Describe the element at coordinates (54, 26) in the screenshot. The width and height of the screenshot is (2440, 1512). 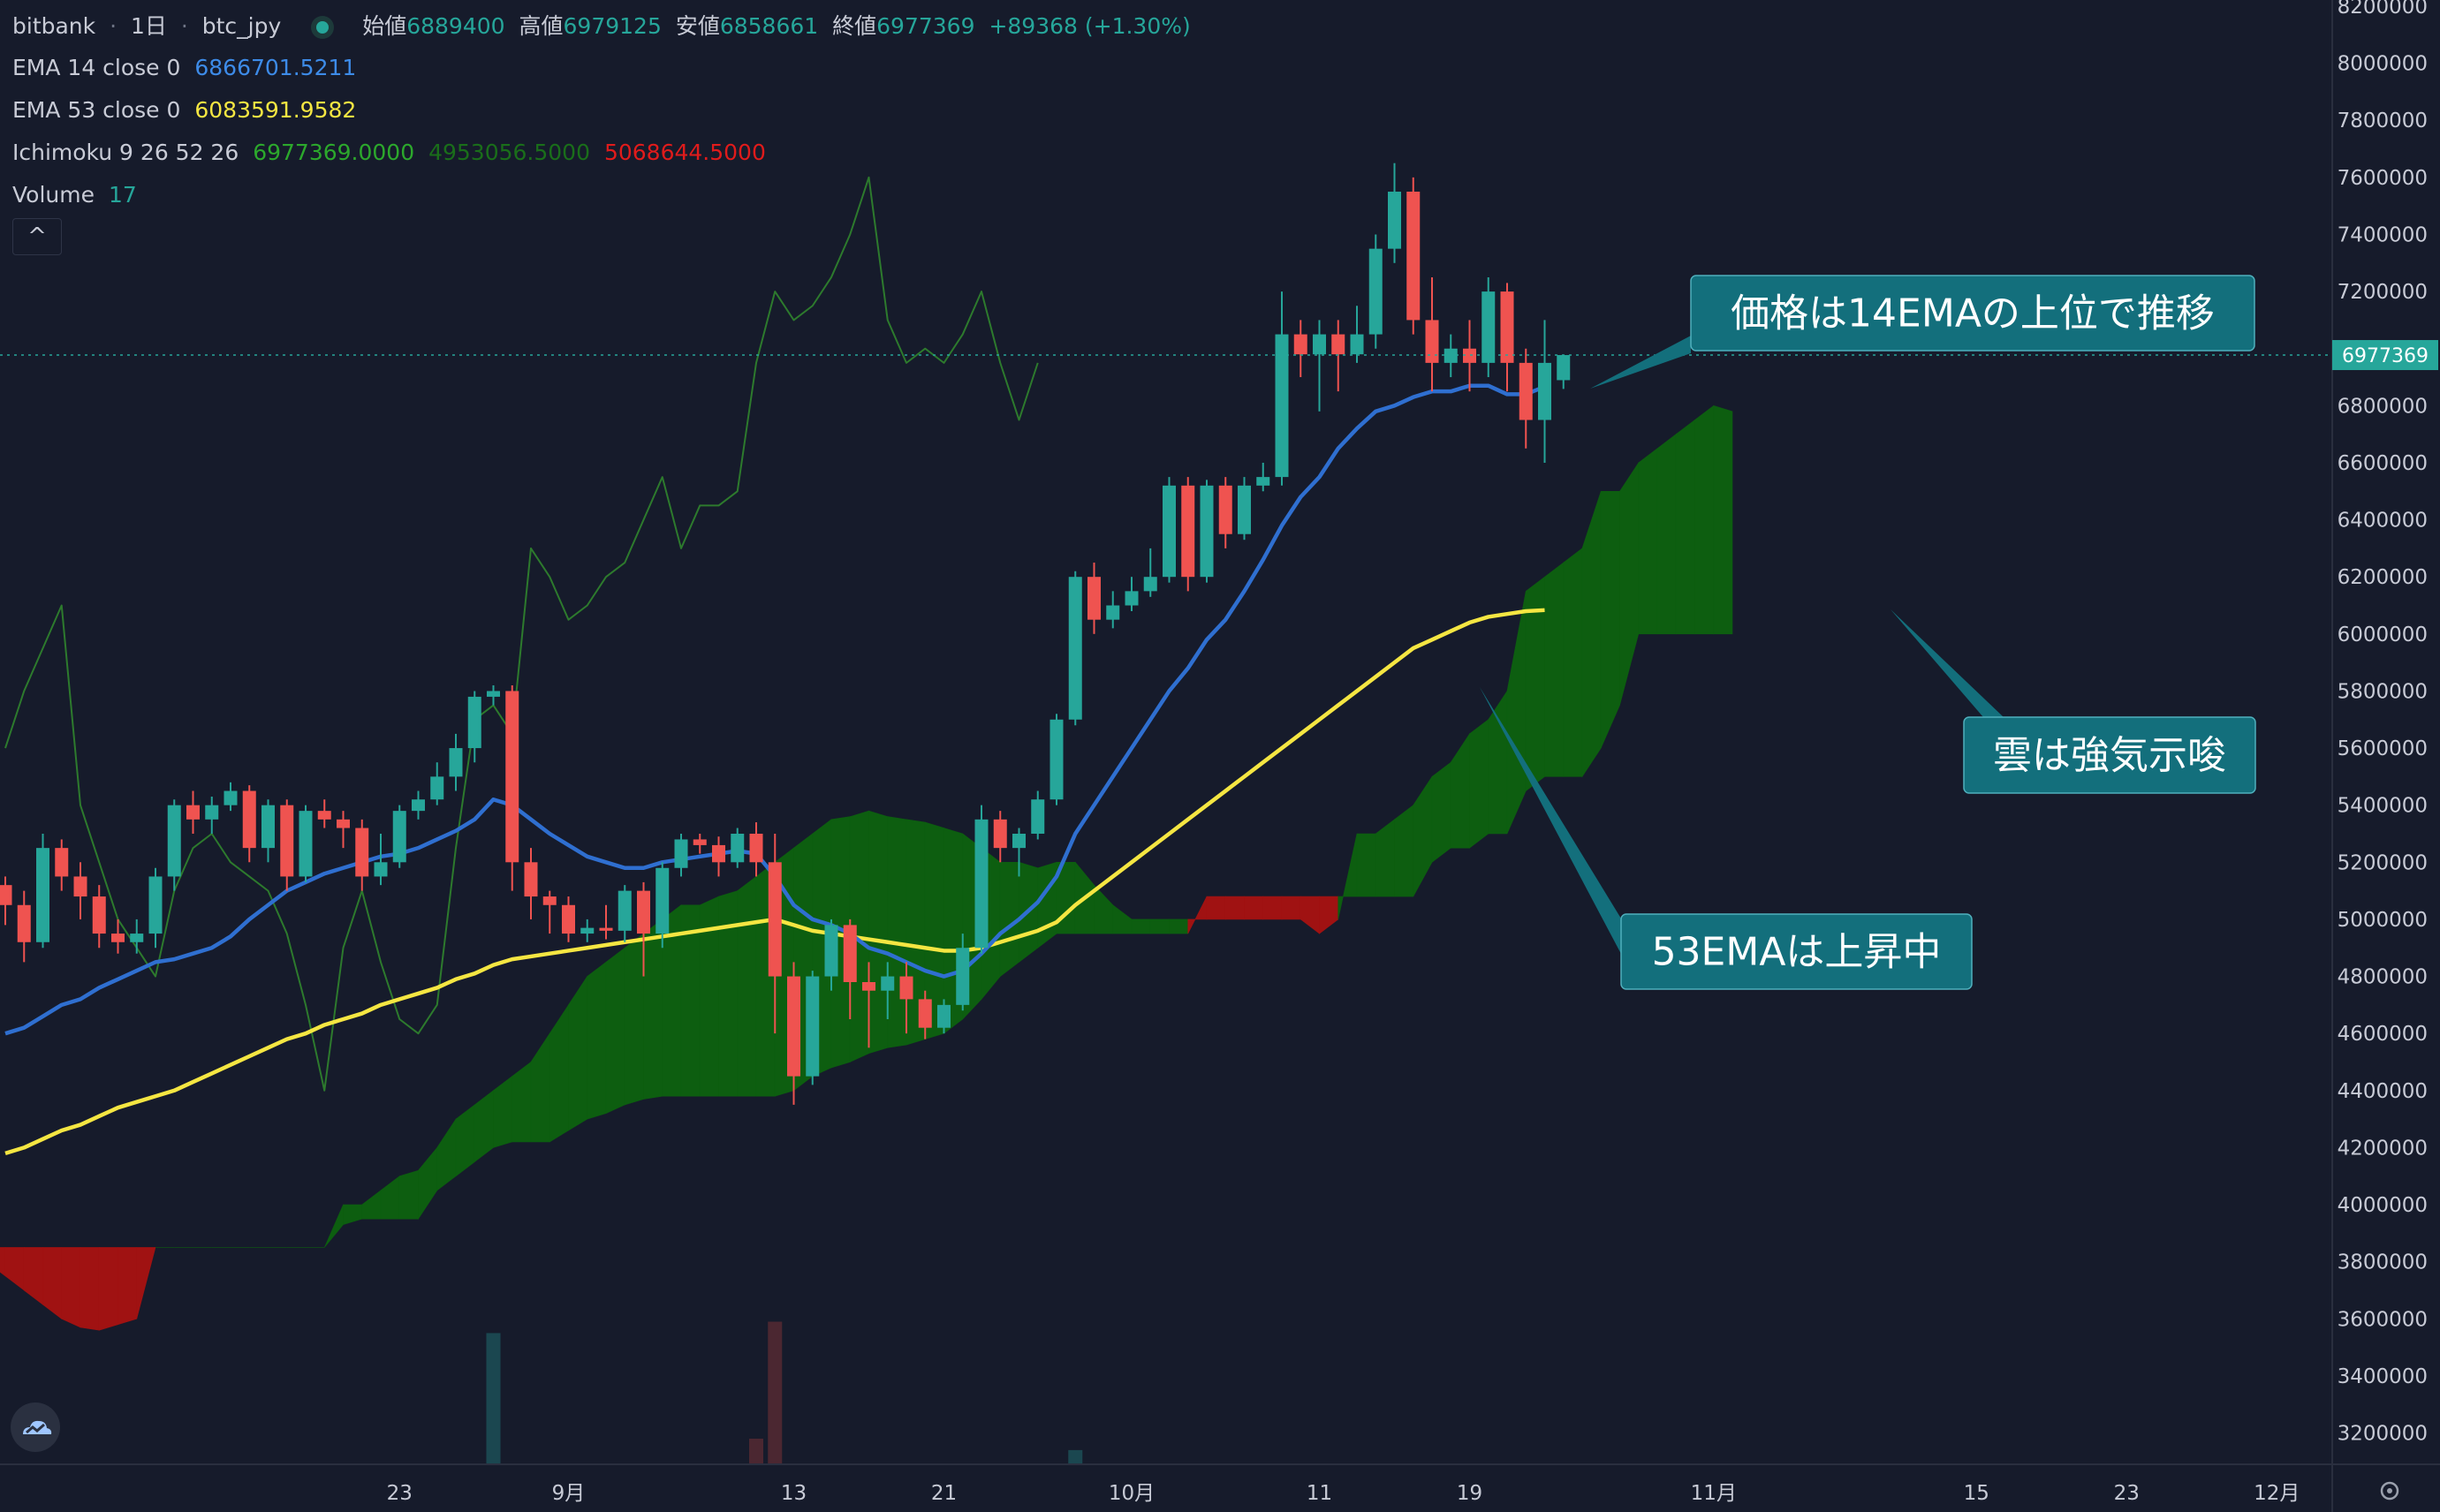
I see `exchange-name: bitbank` at that location.